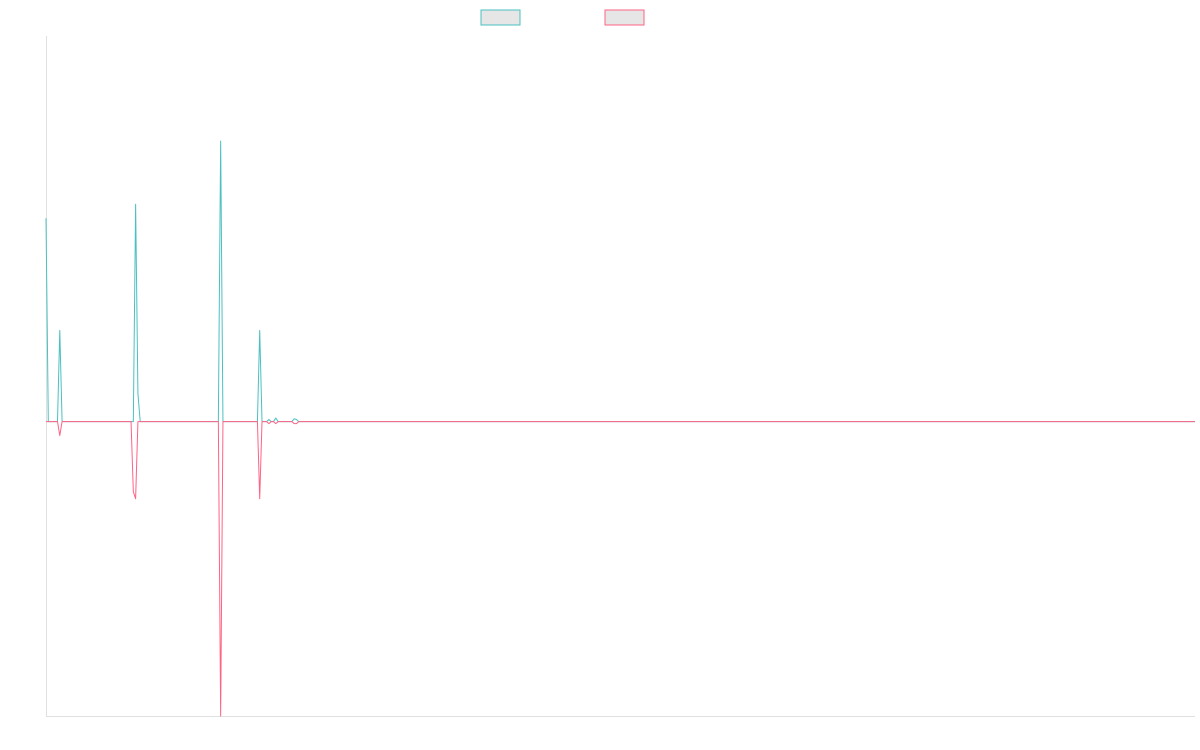  What do you see at coordinates (562, 17) in the screenshot?
I see `legend` at bounding box center [562, 17].